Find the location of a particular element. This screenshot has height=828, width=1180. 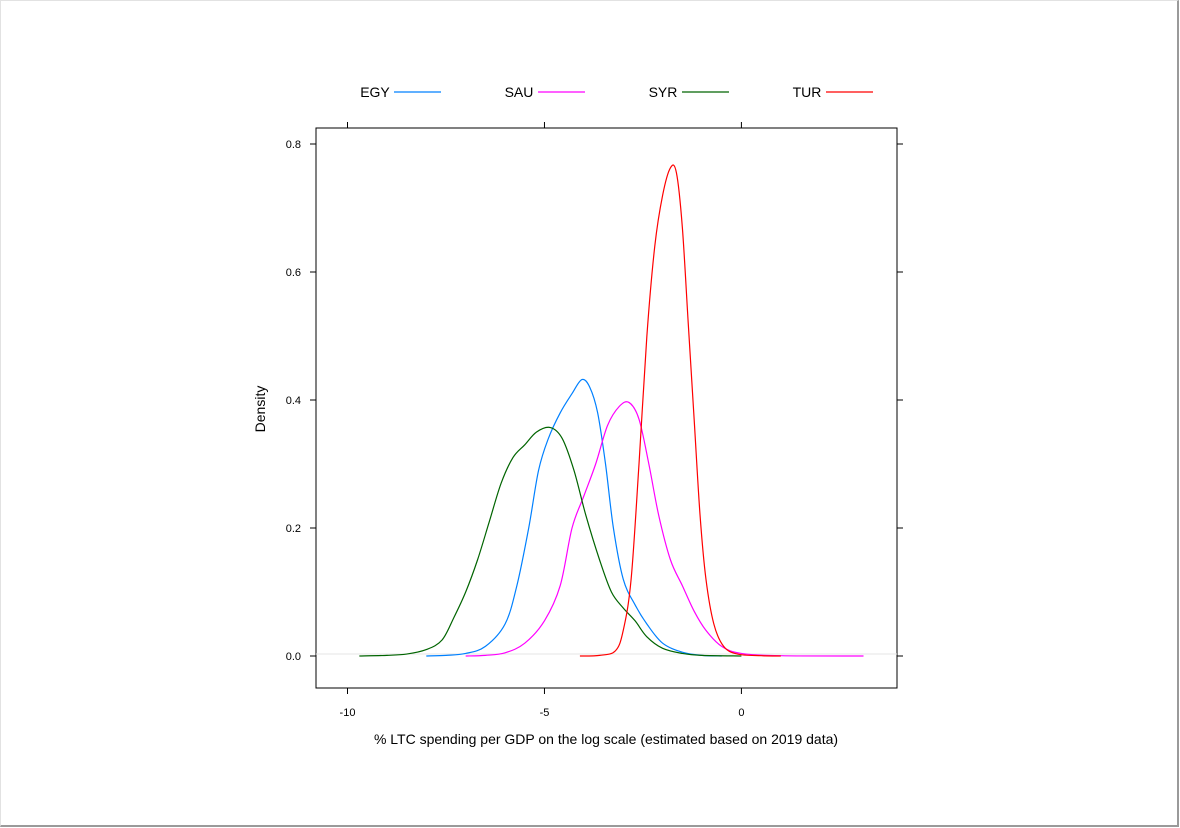

y-tick-label: 0.8 is located at coordinates (293, 145).